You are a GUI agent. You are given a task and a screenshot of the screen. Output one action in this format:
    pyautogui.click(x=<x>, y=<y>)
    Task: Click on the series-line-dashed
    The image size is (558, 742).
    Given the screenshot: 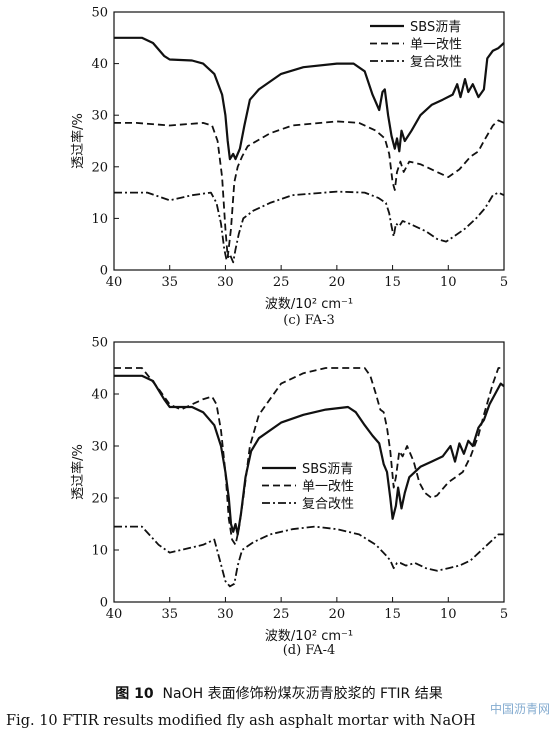 What is the action you would take?
    pyautogui.click(x=309, y=188)
    